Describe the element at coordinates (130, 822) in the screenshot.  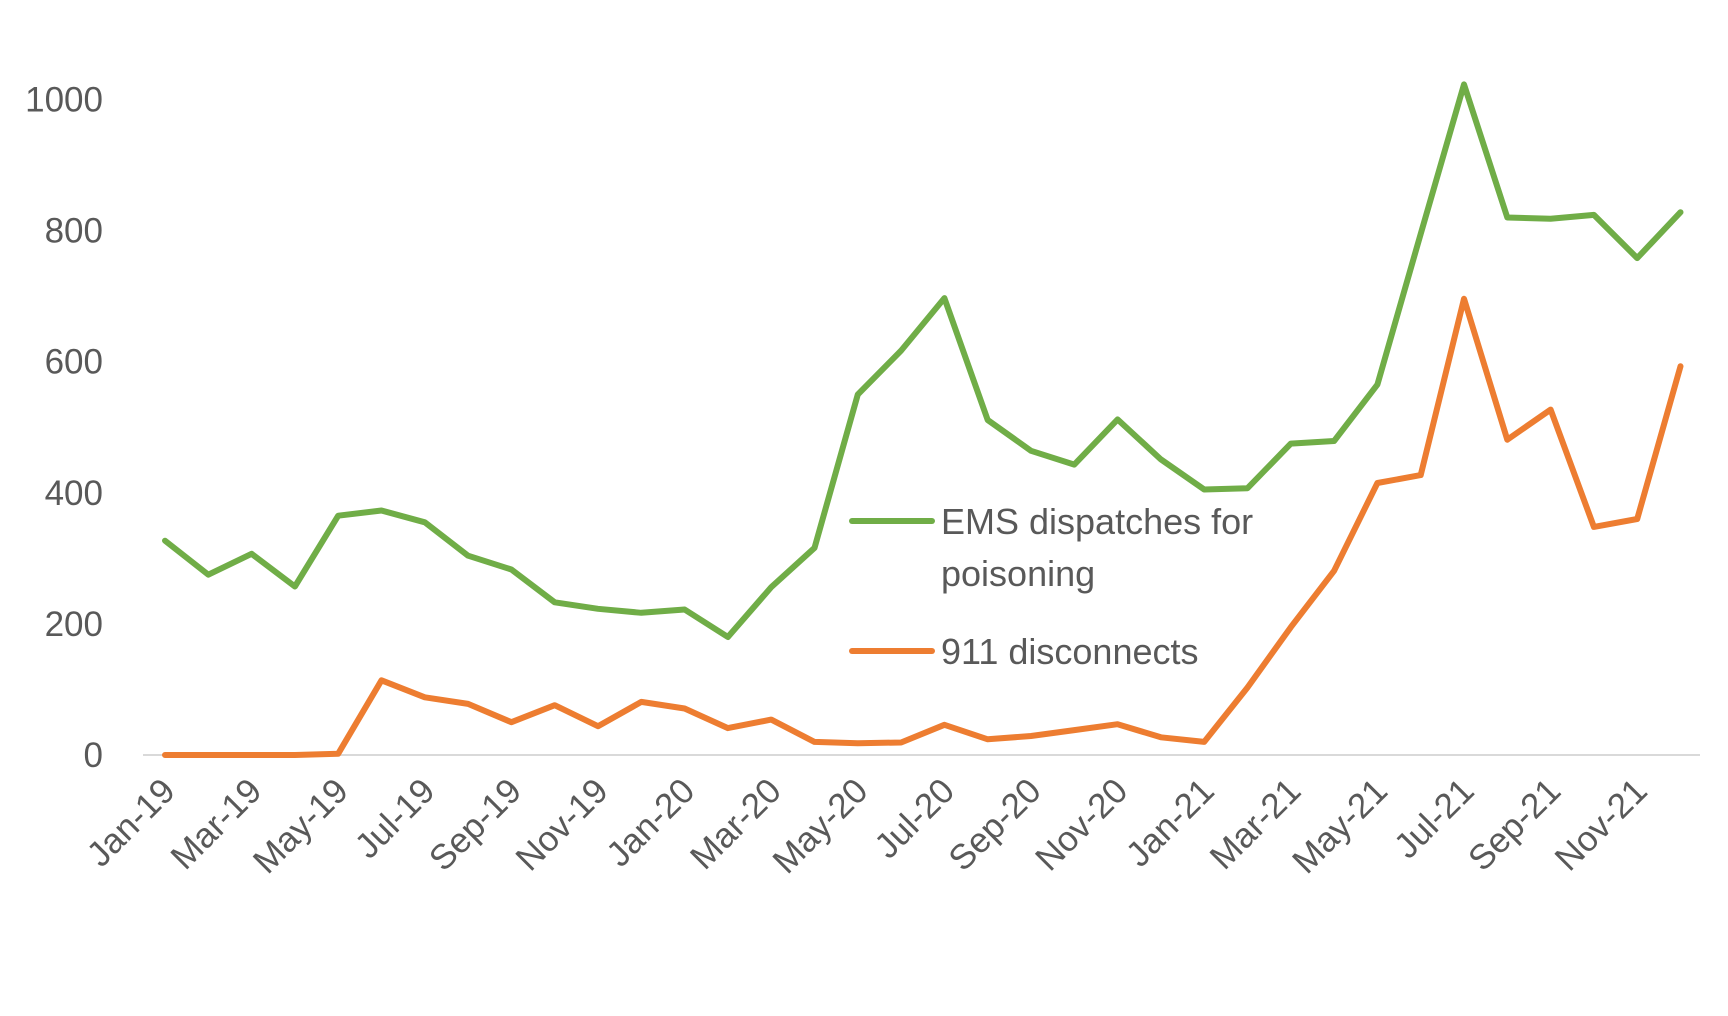
I see `x-tick-label: Jan-19` at that location.